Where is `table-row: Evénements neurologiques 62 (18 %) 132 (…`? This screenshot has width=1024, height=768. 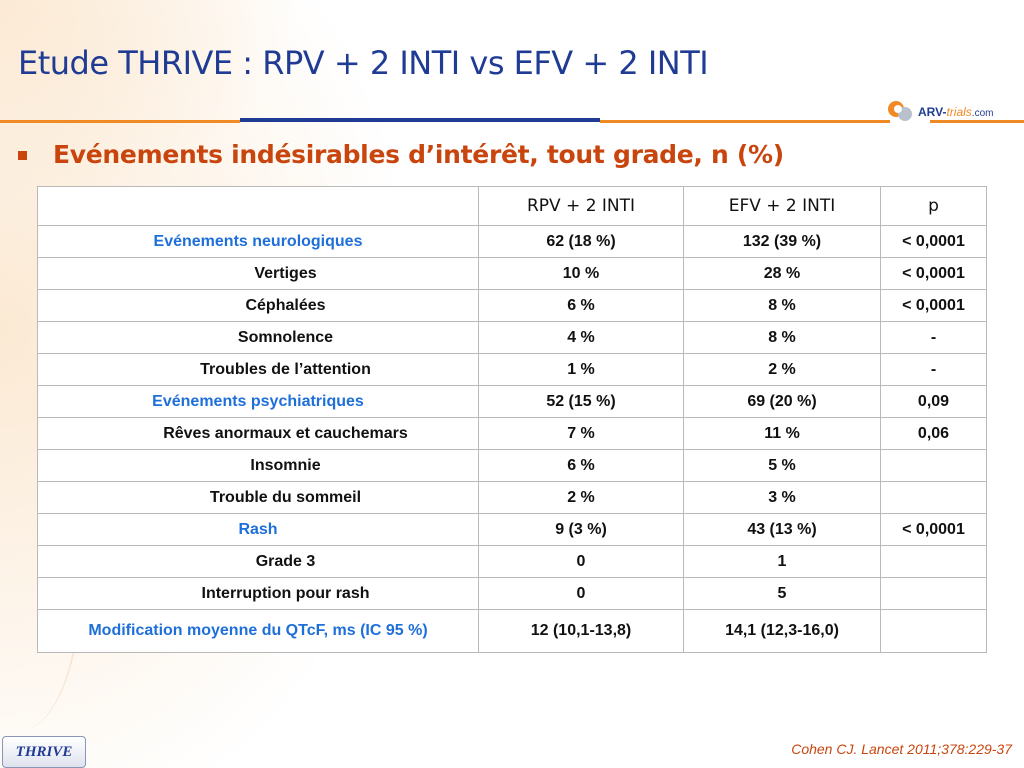 table-row: Evénements neurologiques 62 (18 %) 132 (… is located at coordinates (512, 241).